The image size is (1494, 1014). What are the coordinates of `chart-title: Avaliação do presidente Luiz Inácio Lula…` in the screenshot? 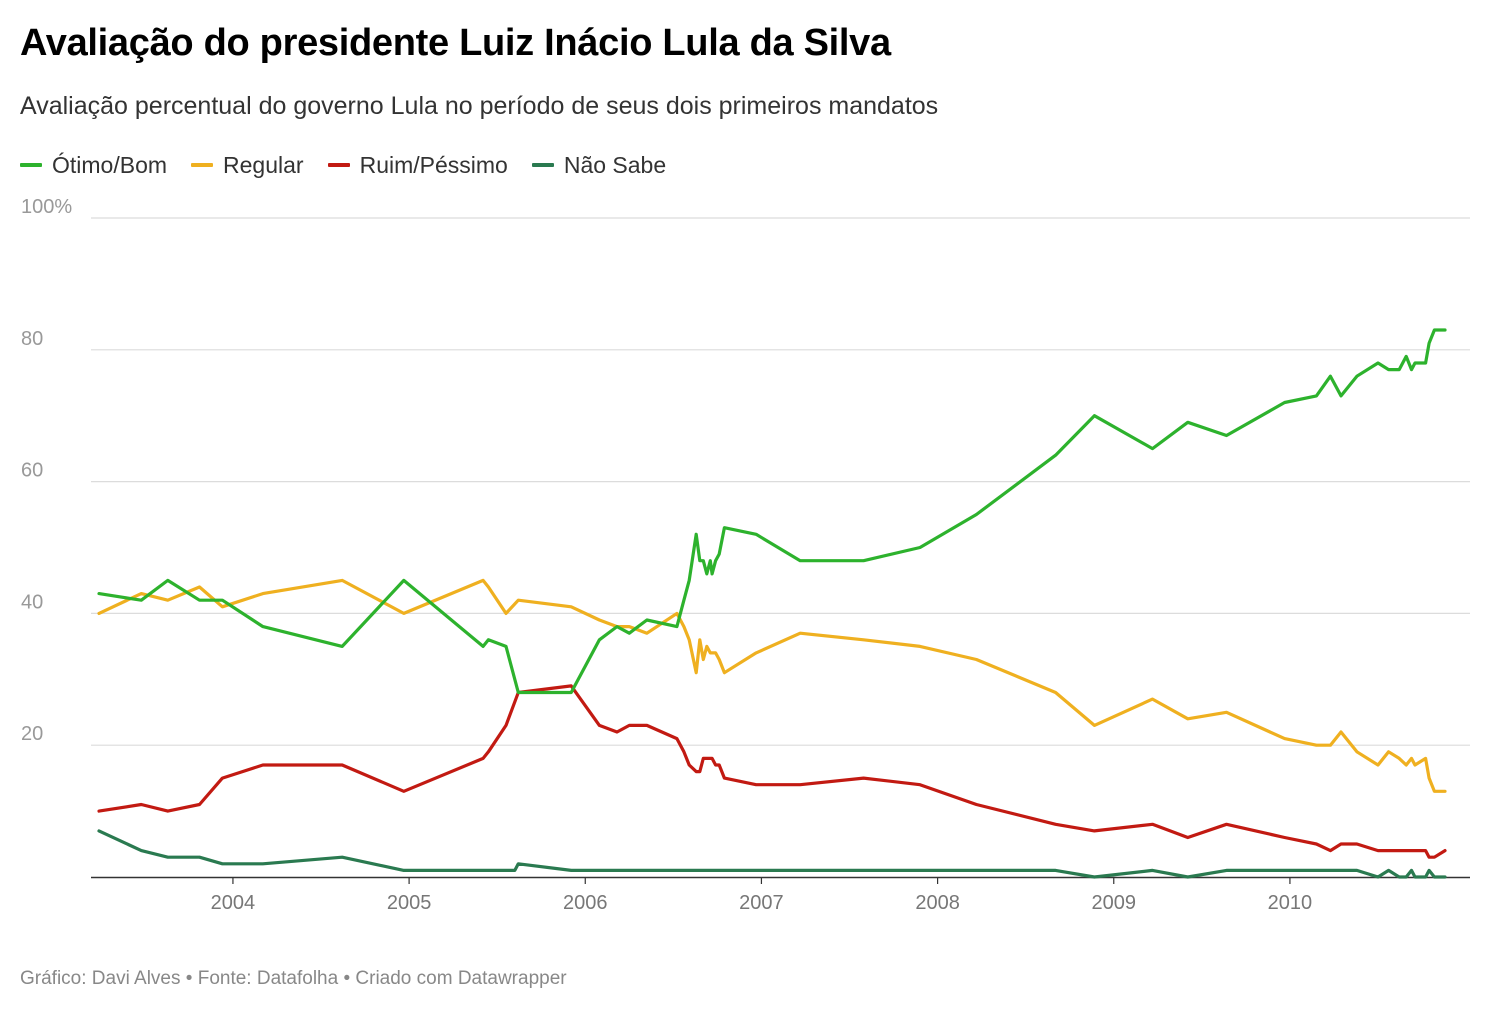 It's located at (455, 43).